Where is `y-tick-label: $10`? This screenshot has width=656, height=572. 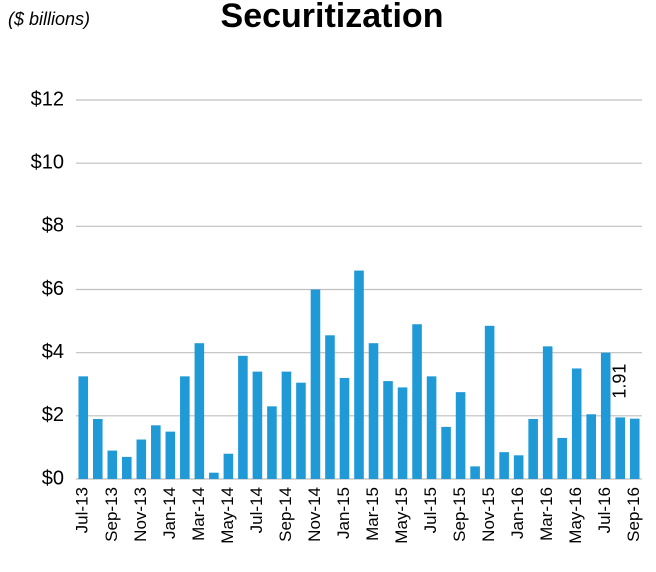 y-tick-label: $10 is located at coordinates (47, 162).